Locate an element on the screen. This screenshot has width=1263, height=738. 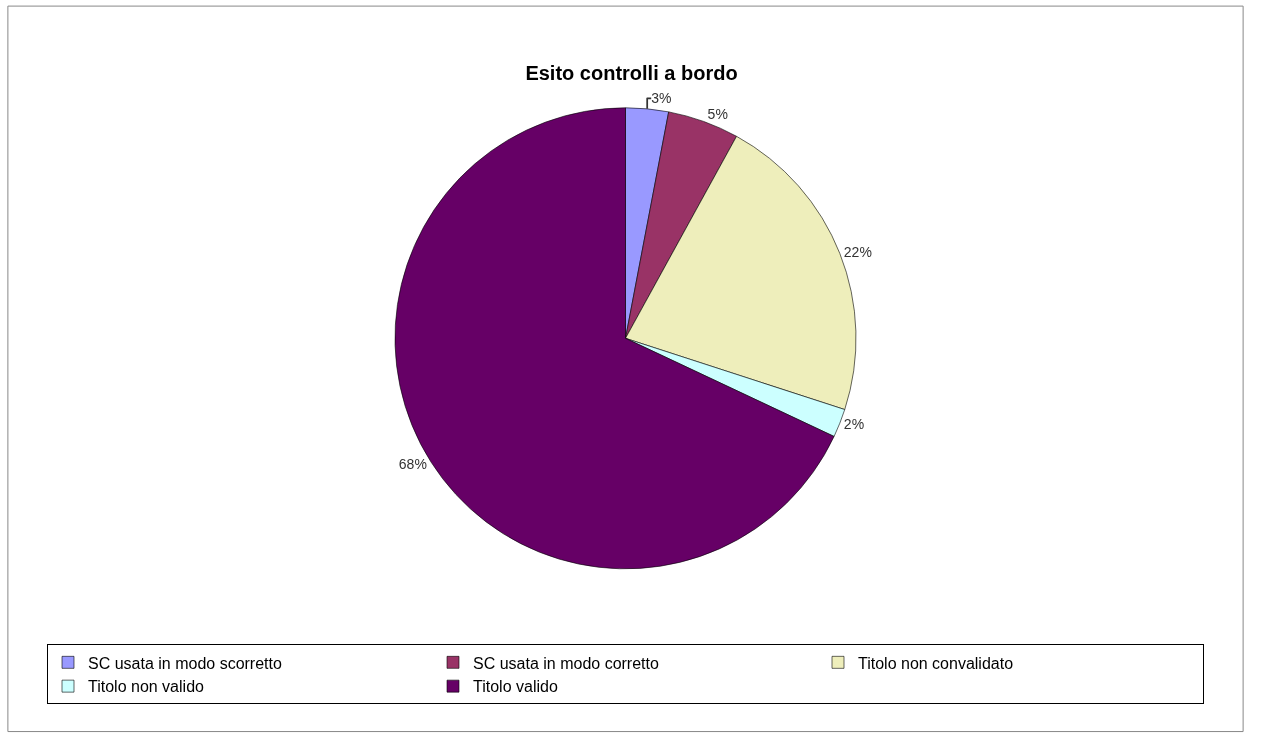
chart-title: Esito controlli a bordo is located at coordinates (631, 73).